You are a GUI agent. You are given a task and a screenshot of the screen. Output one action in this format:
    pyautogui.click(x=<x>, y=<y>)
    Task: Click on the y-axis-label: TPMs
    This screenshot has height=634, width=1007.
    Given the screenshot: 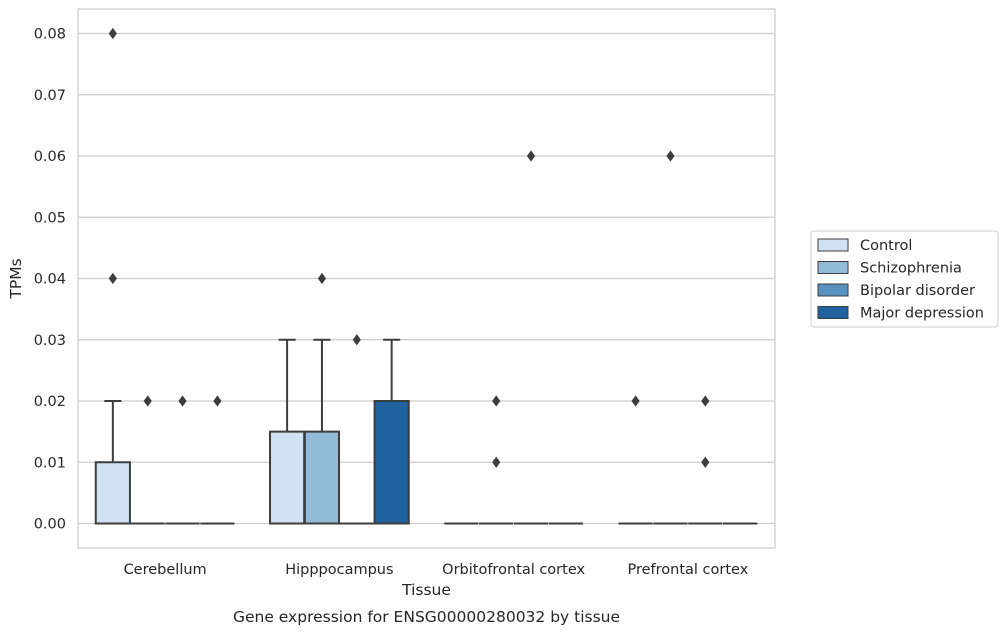 What is the action you would take?
    pyautogui.click(x=16, y=278)
    